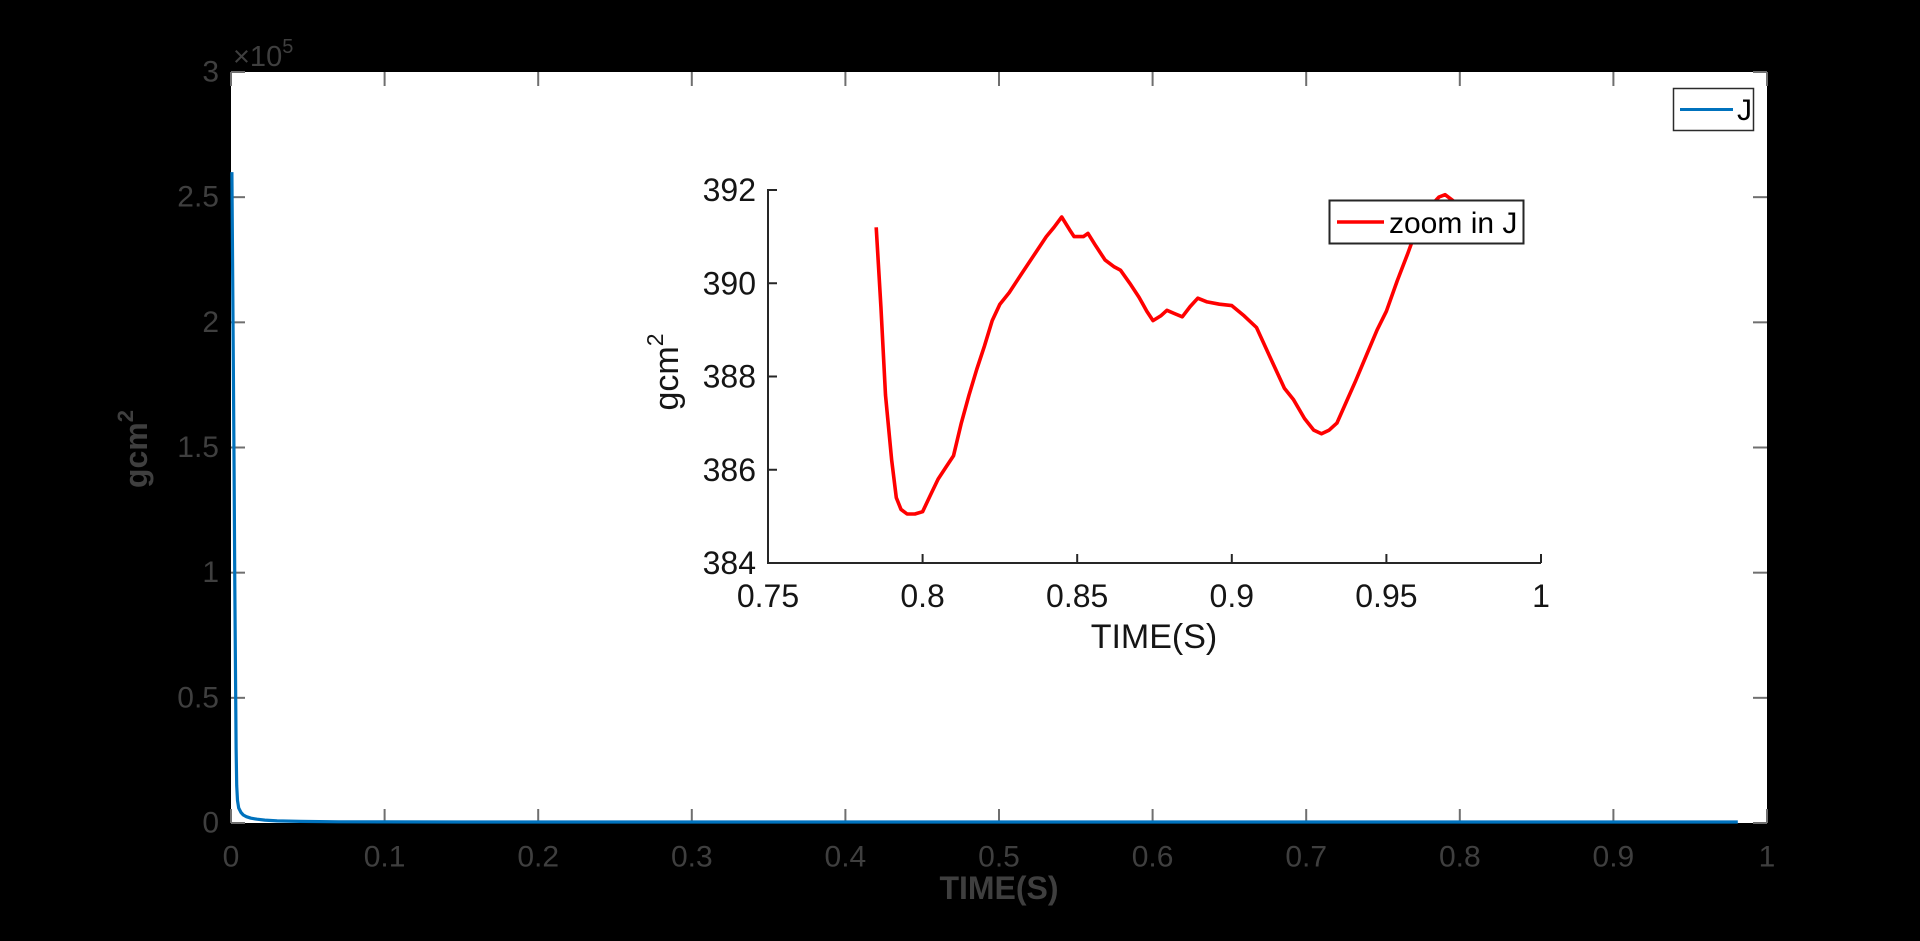 Image resolution: width=1920 pixels, height=941 pixels. I want to click on inset-y-tick-label: 392, so click(729, 190).